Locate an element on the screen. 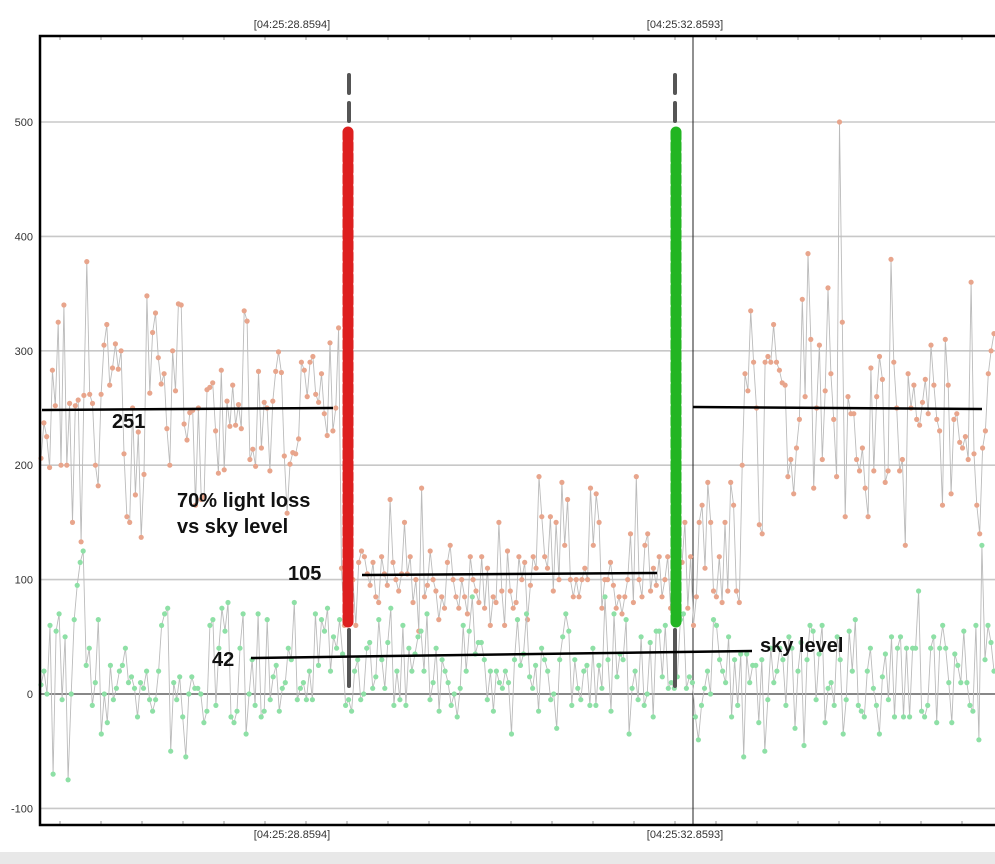  time-label-top-2: [04:25:32.8593] is located at coordinates (685, 25).